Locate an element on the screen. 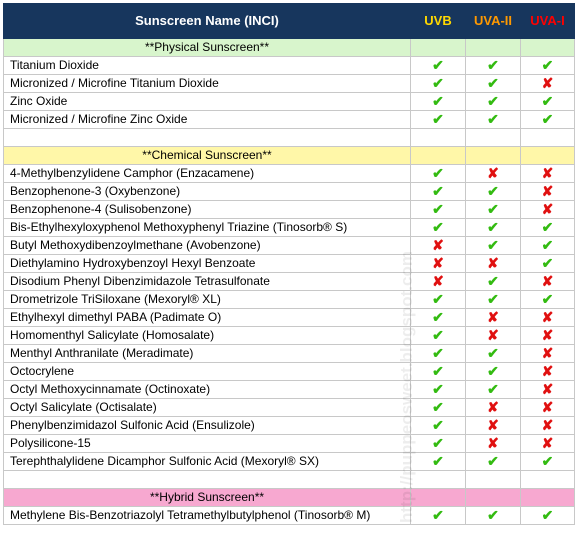 The image size is (581, 535). sunscreen-name: Menthyl Anthranilate (Meradimate) is located at coordinates (207, 353).